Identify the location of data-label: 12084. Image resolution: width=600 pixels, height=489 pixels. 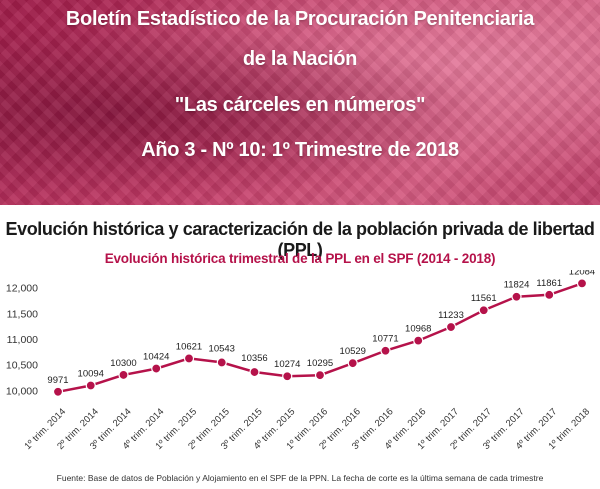
(582, 273).